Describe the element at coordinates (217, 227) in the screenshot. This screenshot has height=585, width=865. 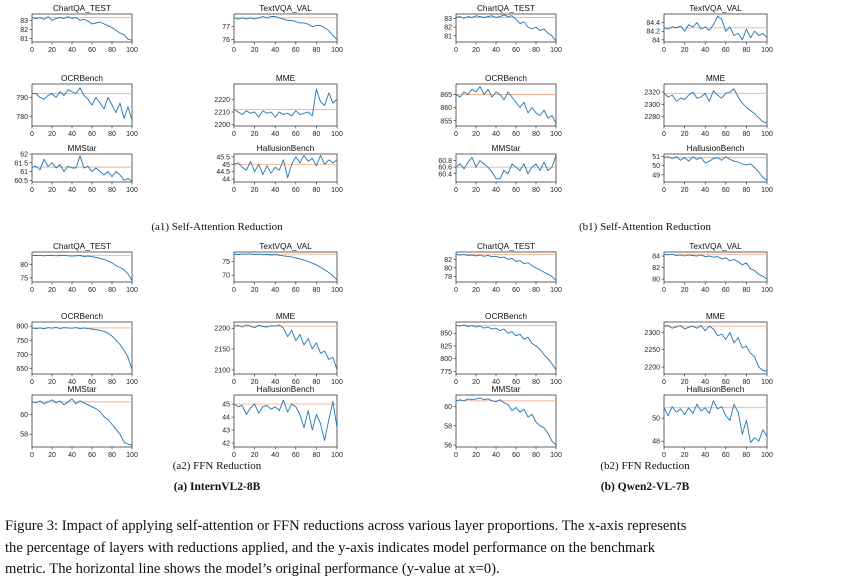
I see `caption-a1: (a1) Self-Attention Reduction` at that location.